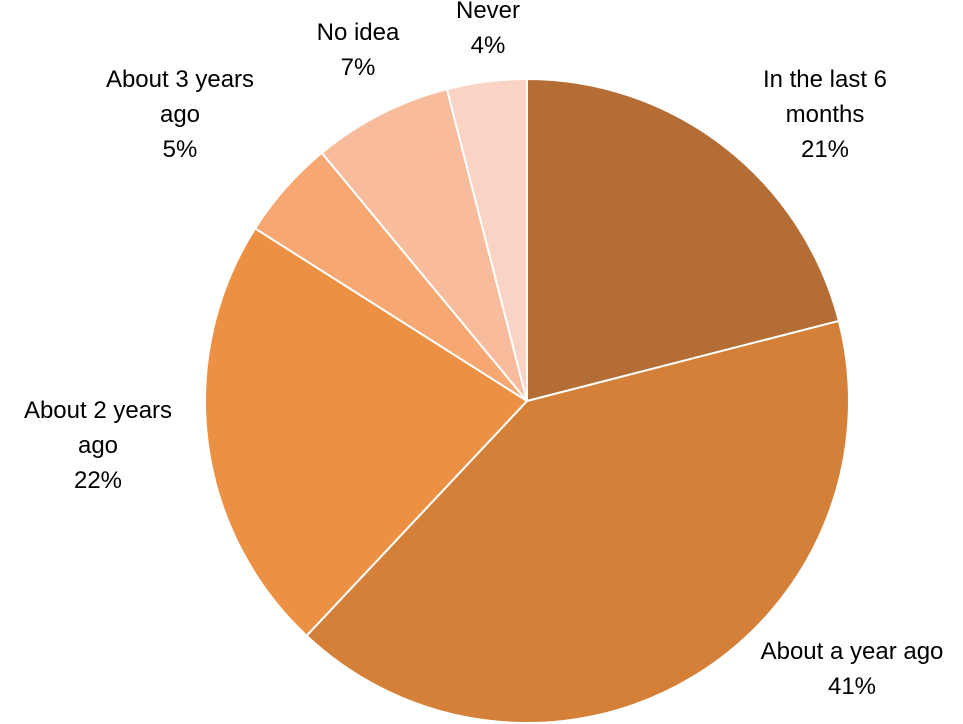 The width and height of the screenshot is (963, 724). What do you see at coordinates (98, 410) in the screenshot?
I see `slice-category-label: About 2 years` at bounding box center [98, 410].